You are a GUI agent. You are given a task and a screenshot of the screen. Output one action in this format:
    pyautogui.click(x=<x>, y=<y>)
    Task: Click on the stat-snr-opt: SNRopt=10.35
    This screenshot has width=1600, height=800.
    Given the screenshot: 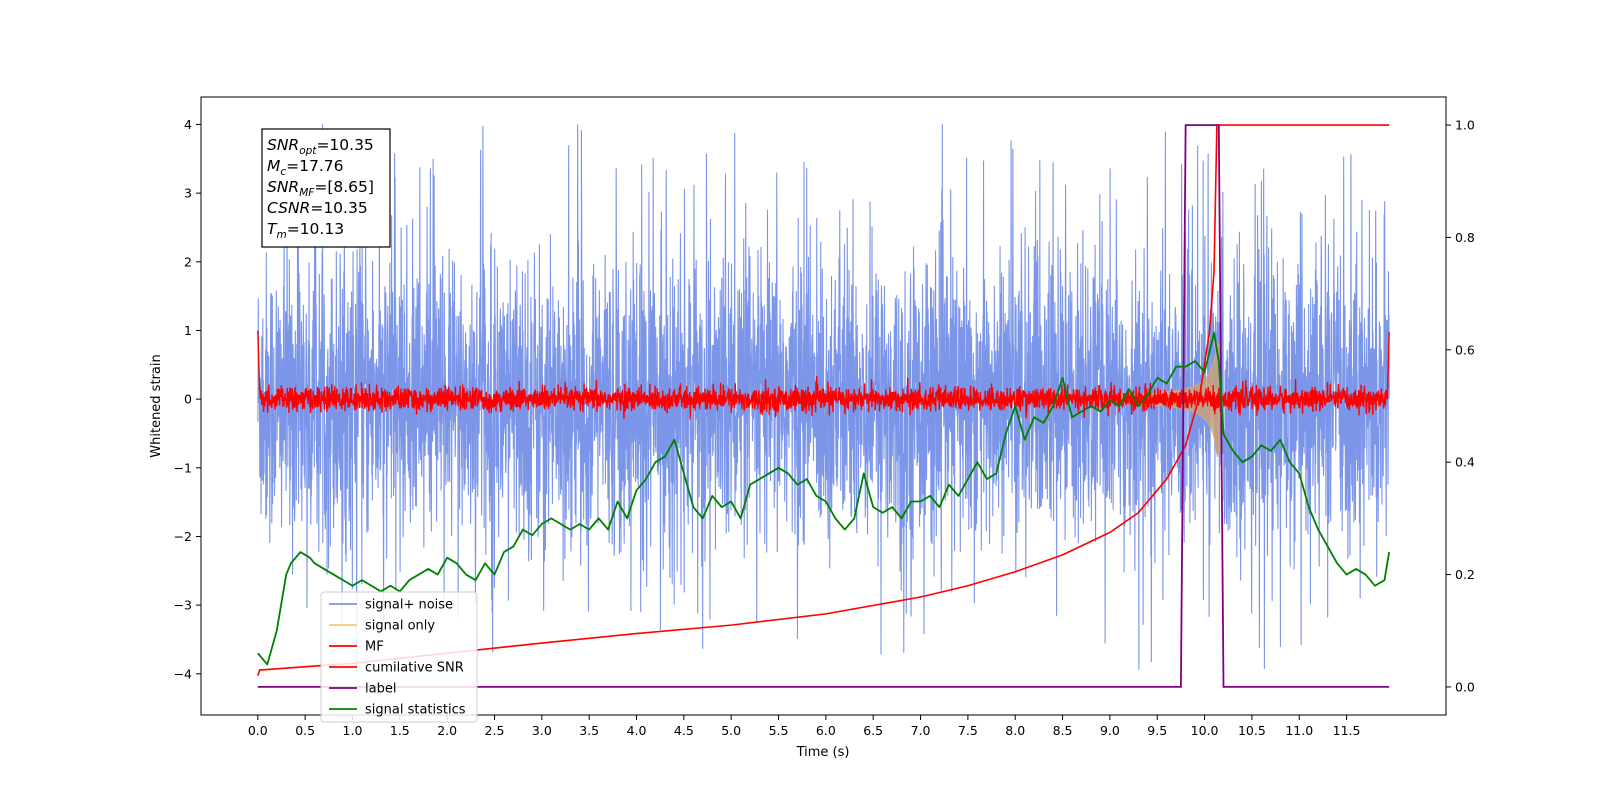 What is the action you would take?
    pyautogui.click(x=320, y=146)
    